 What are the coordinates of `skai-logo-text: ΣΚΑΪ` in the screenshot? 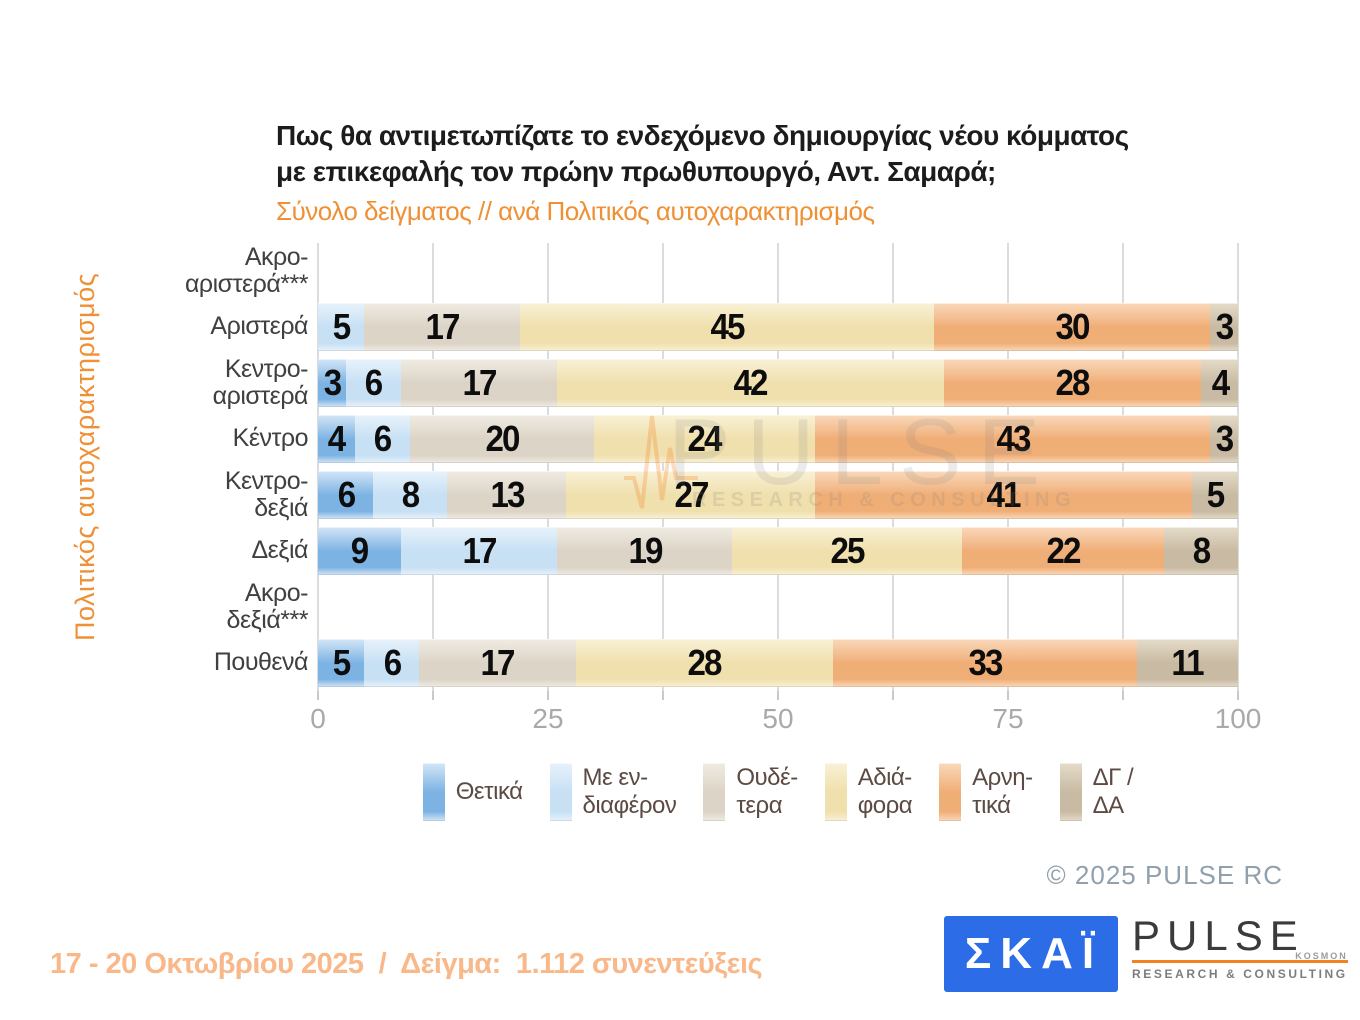 It's located at (1034, 953).